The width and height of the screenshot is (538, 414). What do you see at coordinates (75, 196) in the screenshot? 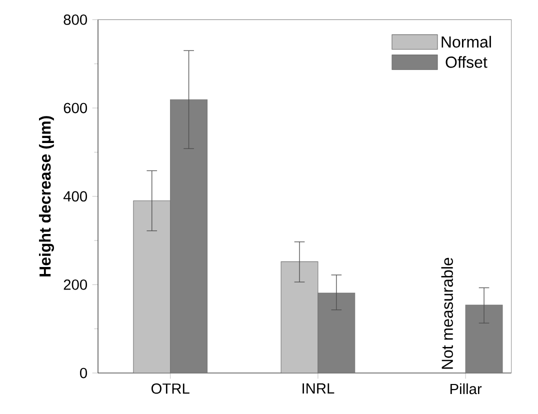
I see `y-tick-label: 400` at bounding box center [75, 196].